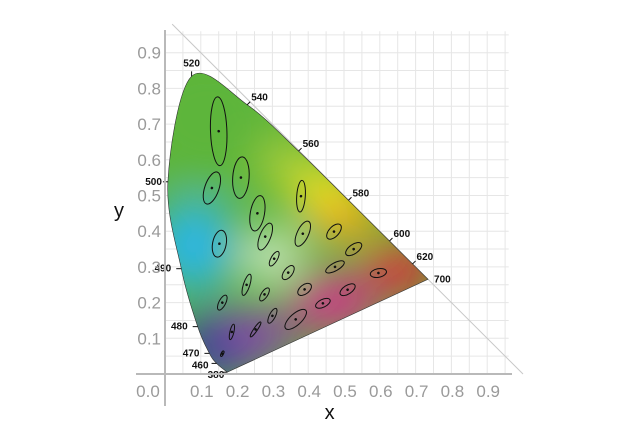 Image resolution: width=640 pixels, height=432 pixels. Describe the element at coordinates (259, 98) in the screenshot. I see `wavelength-label: 540` at that location.